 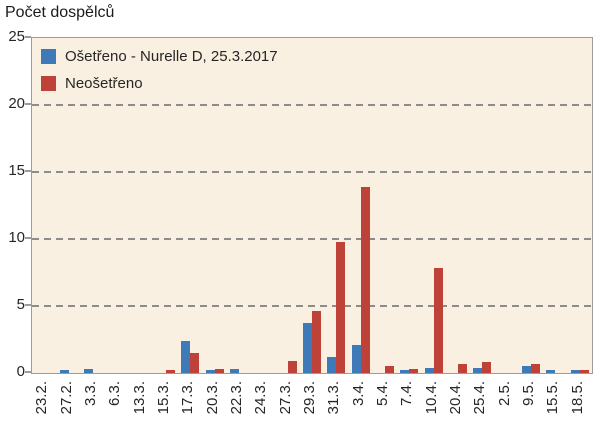 What do you see at coordinates (104, 83) in the screenshot?
I see `legend-label-untreated: Neošetřeno` at bounding box center [104, 83].